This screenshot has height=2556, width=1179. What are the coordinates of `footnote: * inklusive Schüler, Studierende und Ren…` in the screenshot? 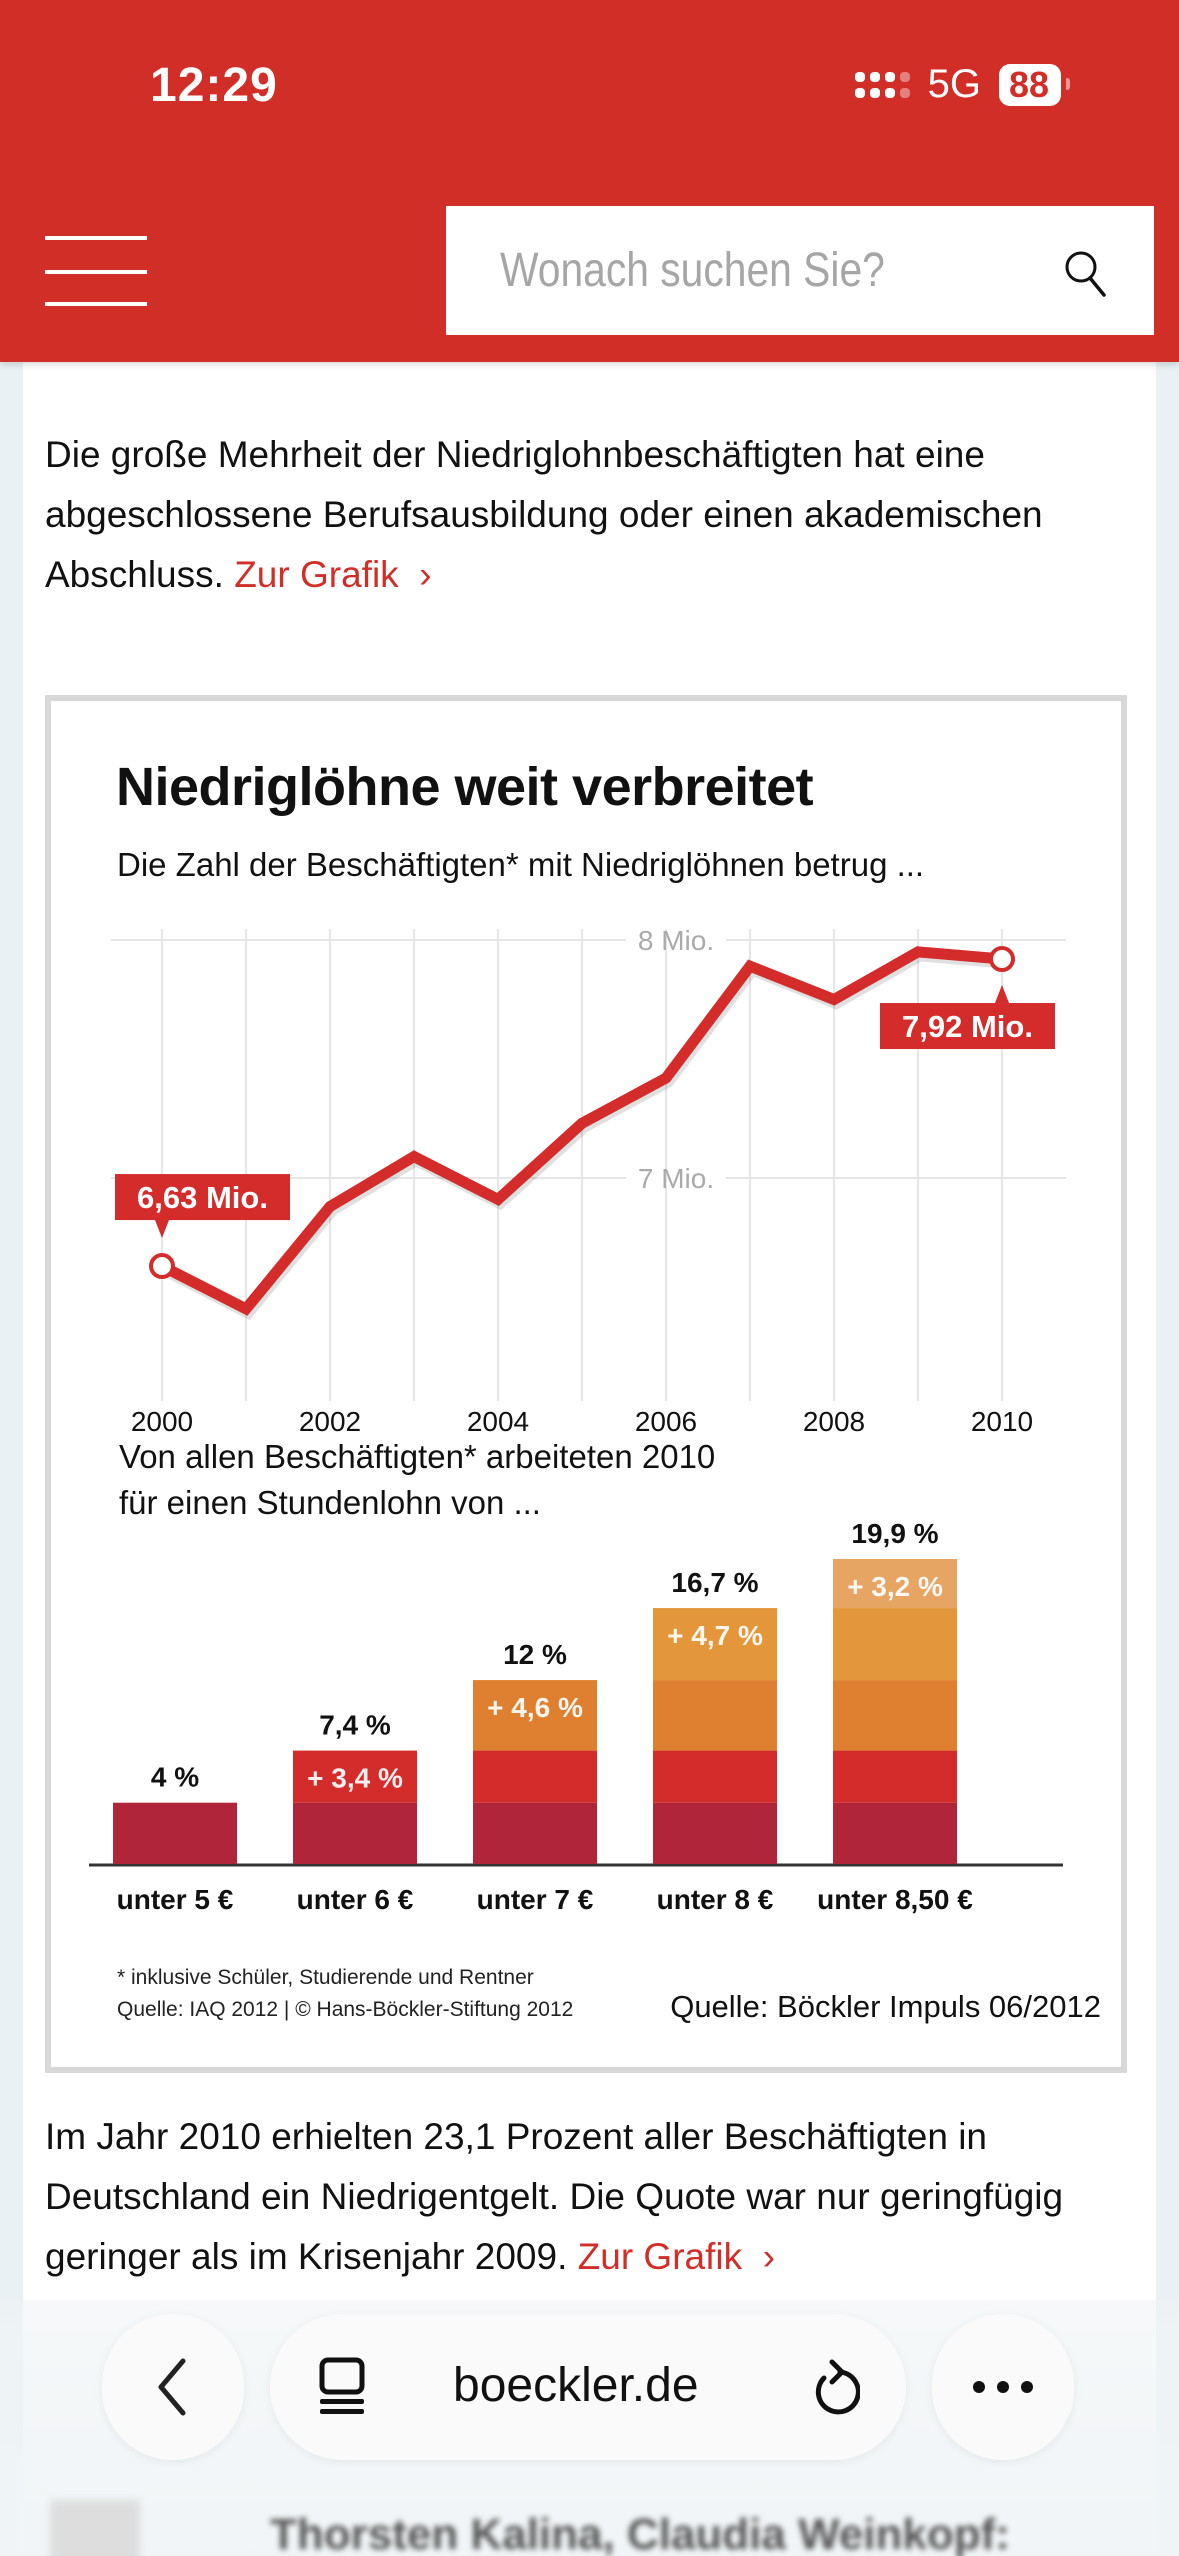 It's located at (325, 1977).